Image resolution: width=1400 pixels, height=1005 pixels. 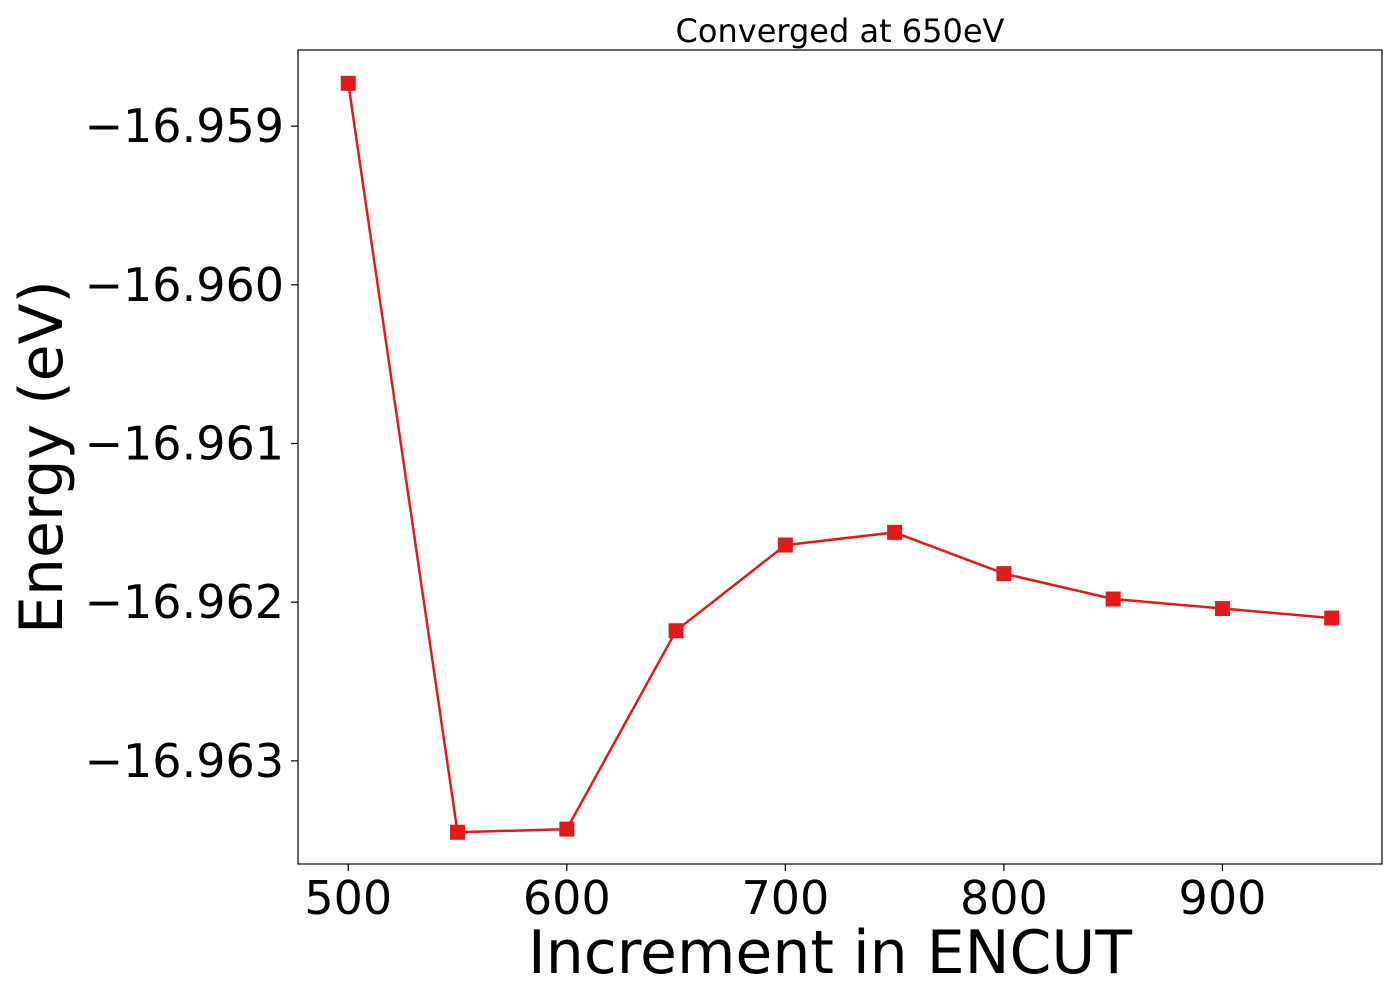 I want to click on x-axis-title: Increment in ENCUT, so click(x=830, y=953).